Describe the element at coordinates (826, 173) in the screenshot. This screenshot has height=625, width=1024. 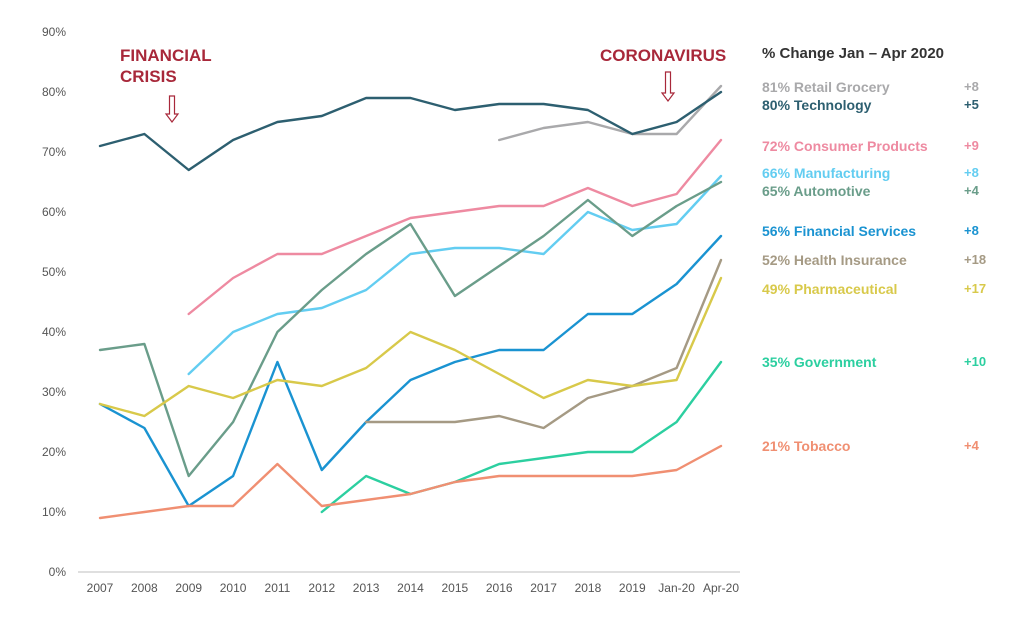
I see `legend-label-manufacturing: 66% Manufacturing` at that location.